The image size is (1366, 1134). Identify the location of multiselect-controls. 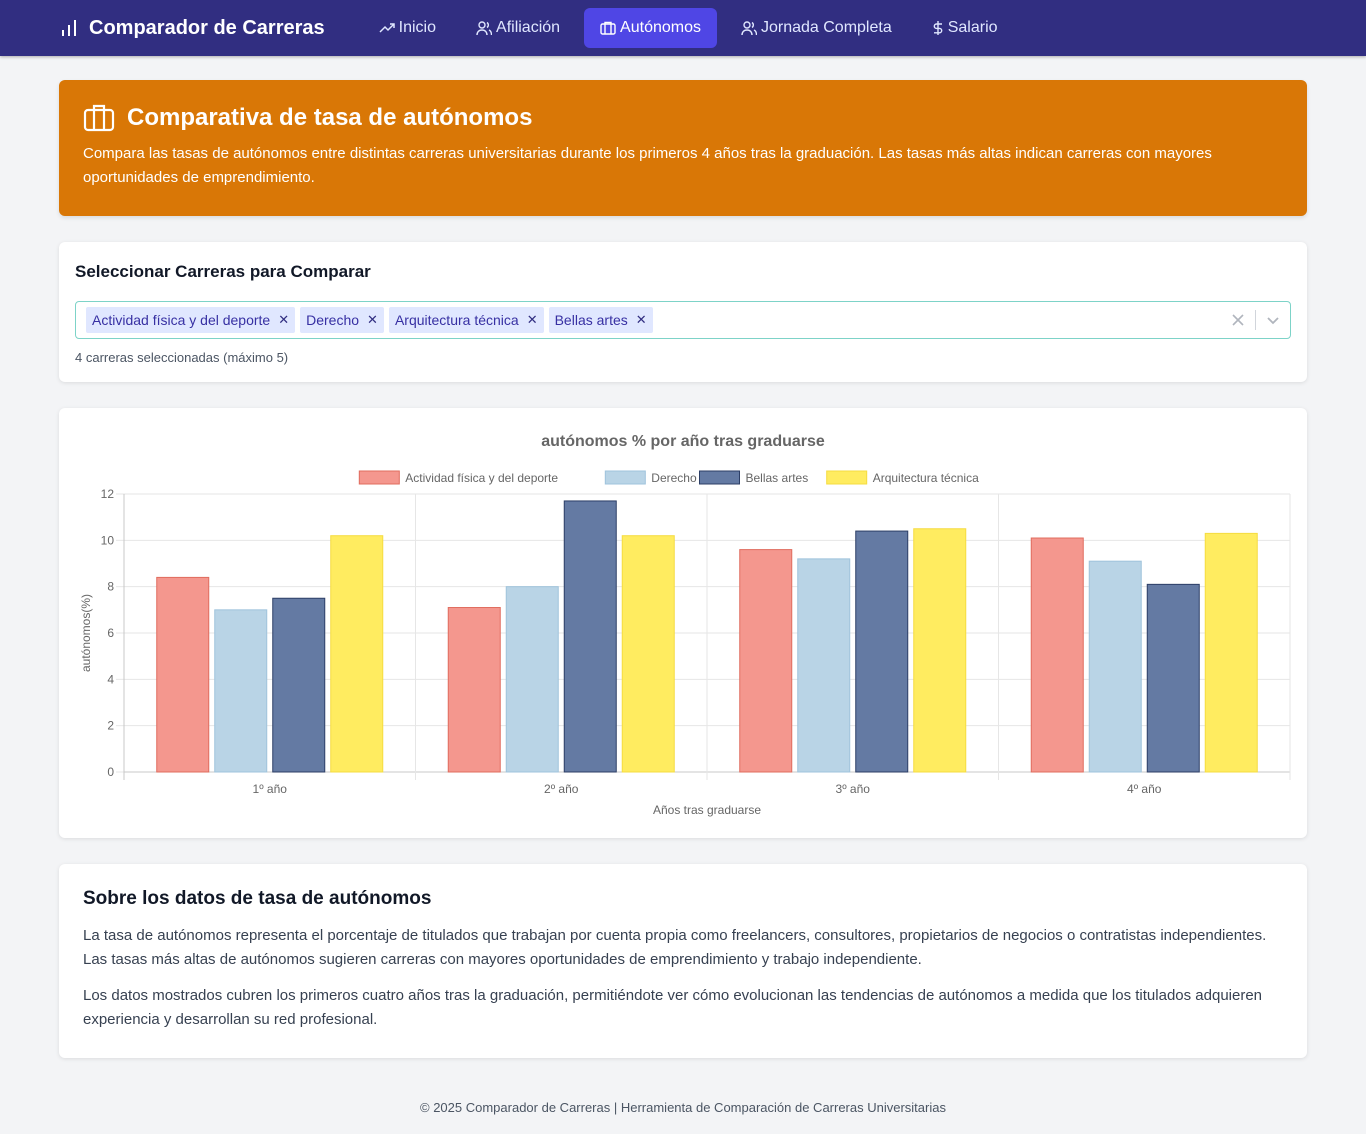
(1255, 320).